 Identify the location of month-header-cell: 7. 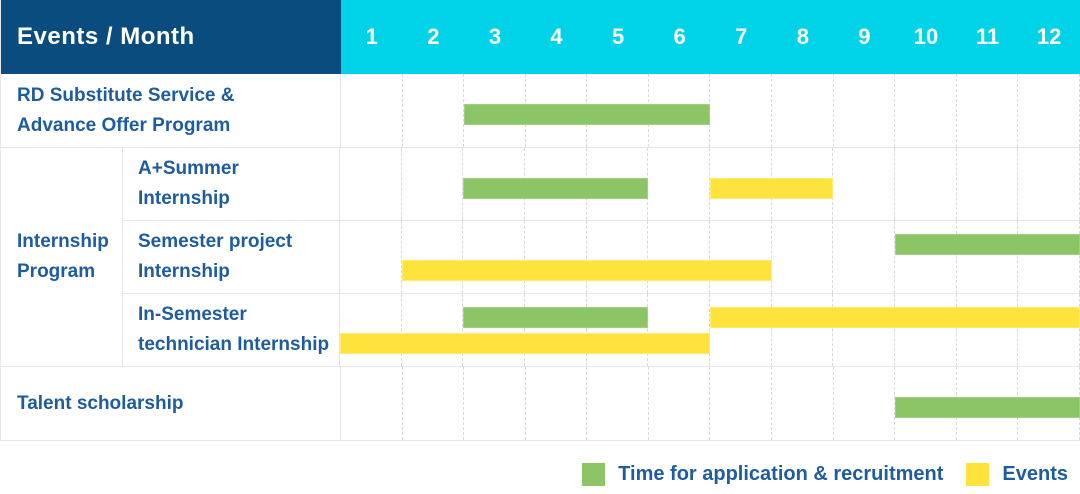
(741, 36).